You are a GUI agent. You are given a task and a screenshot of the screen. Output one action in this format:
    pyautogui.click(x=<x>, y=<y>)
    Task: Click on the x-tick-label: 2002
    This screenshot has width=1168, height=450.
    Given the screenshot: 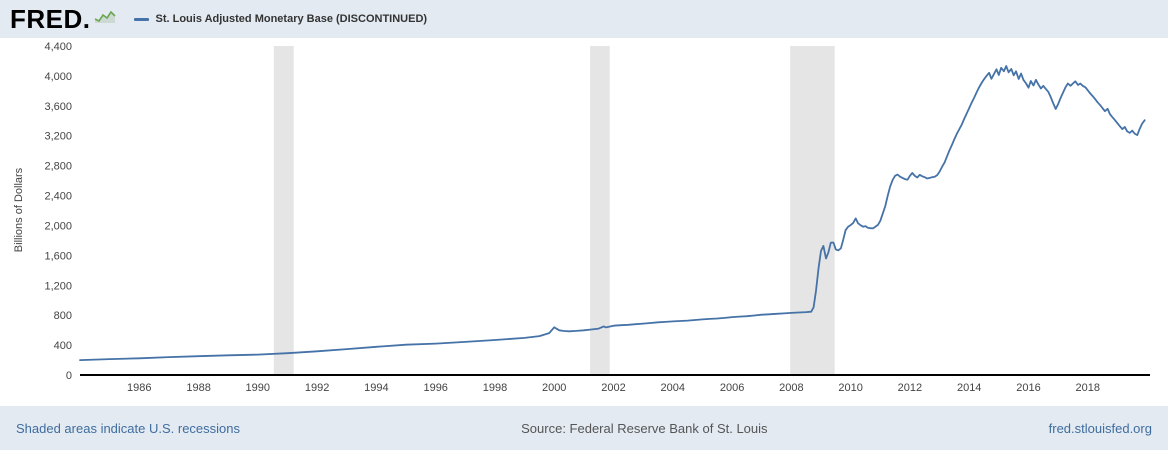 What is the action you would take?
    pyautogui.click(x=613, y=388)
    